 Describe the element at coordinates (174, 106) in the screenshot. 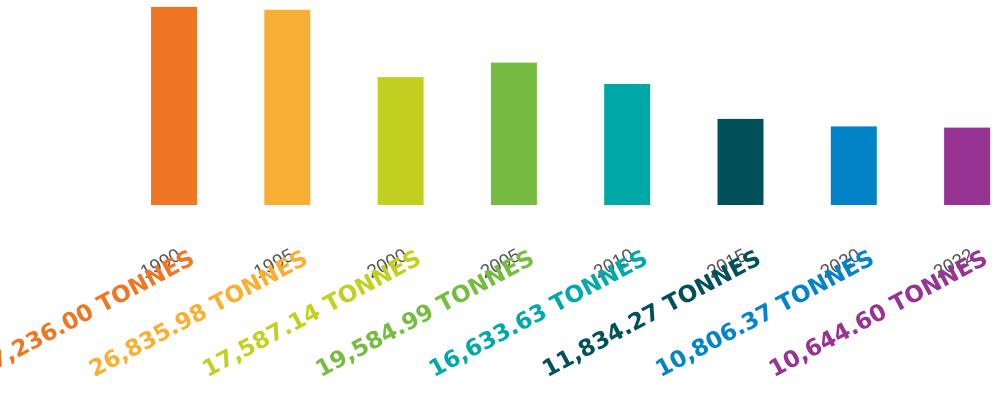

I see `bar-1990` at that location.